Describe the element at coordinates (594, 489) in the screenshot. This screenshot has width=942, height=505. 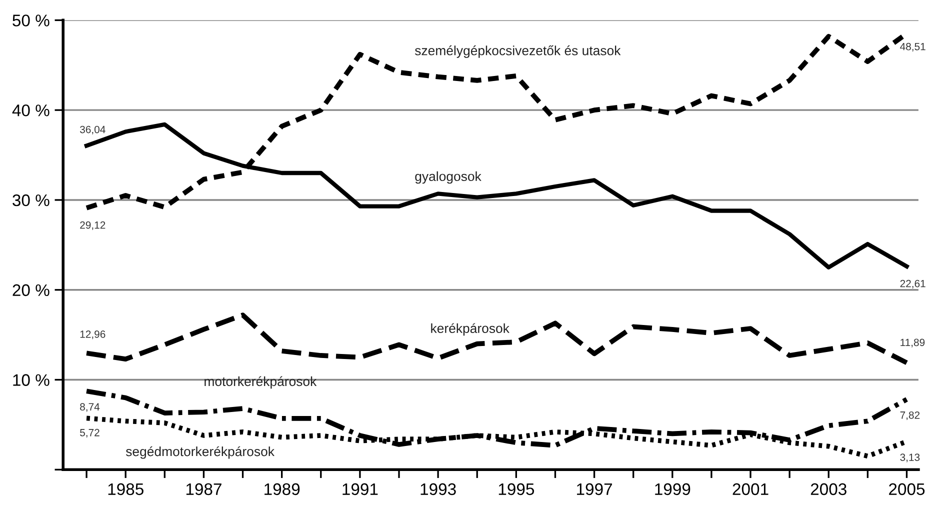
I see `x-tick-label: 1997` at that location.